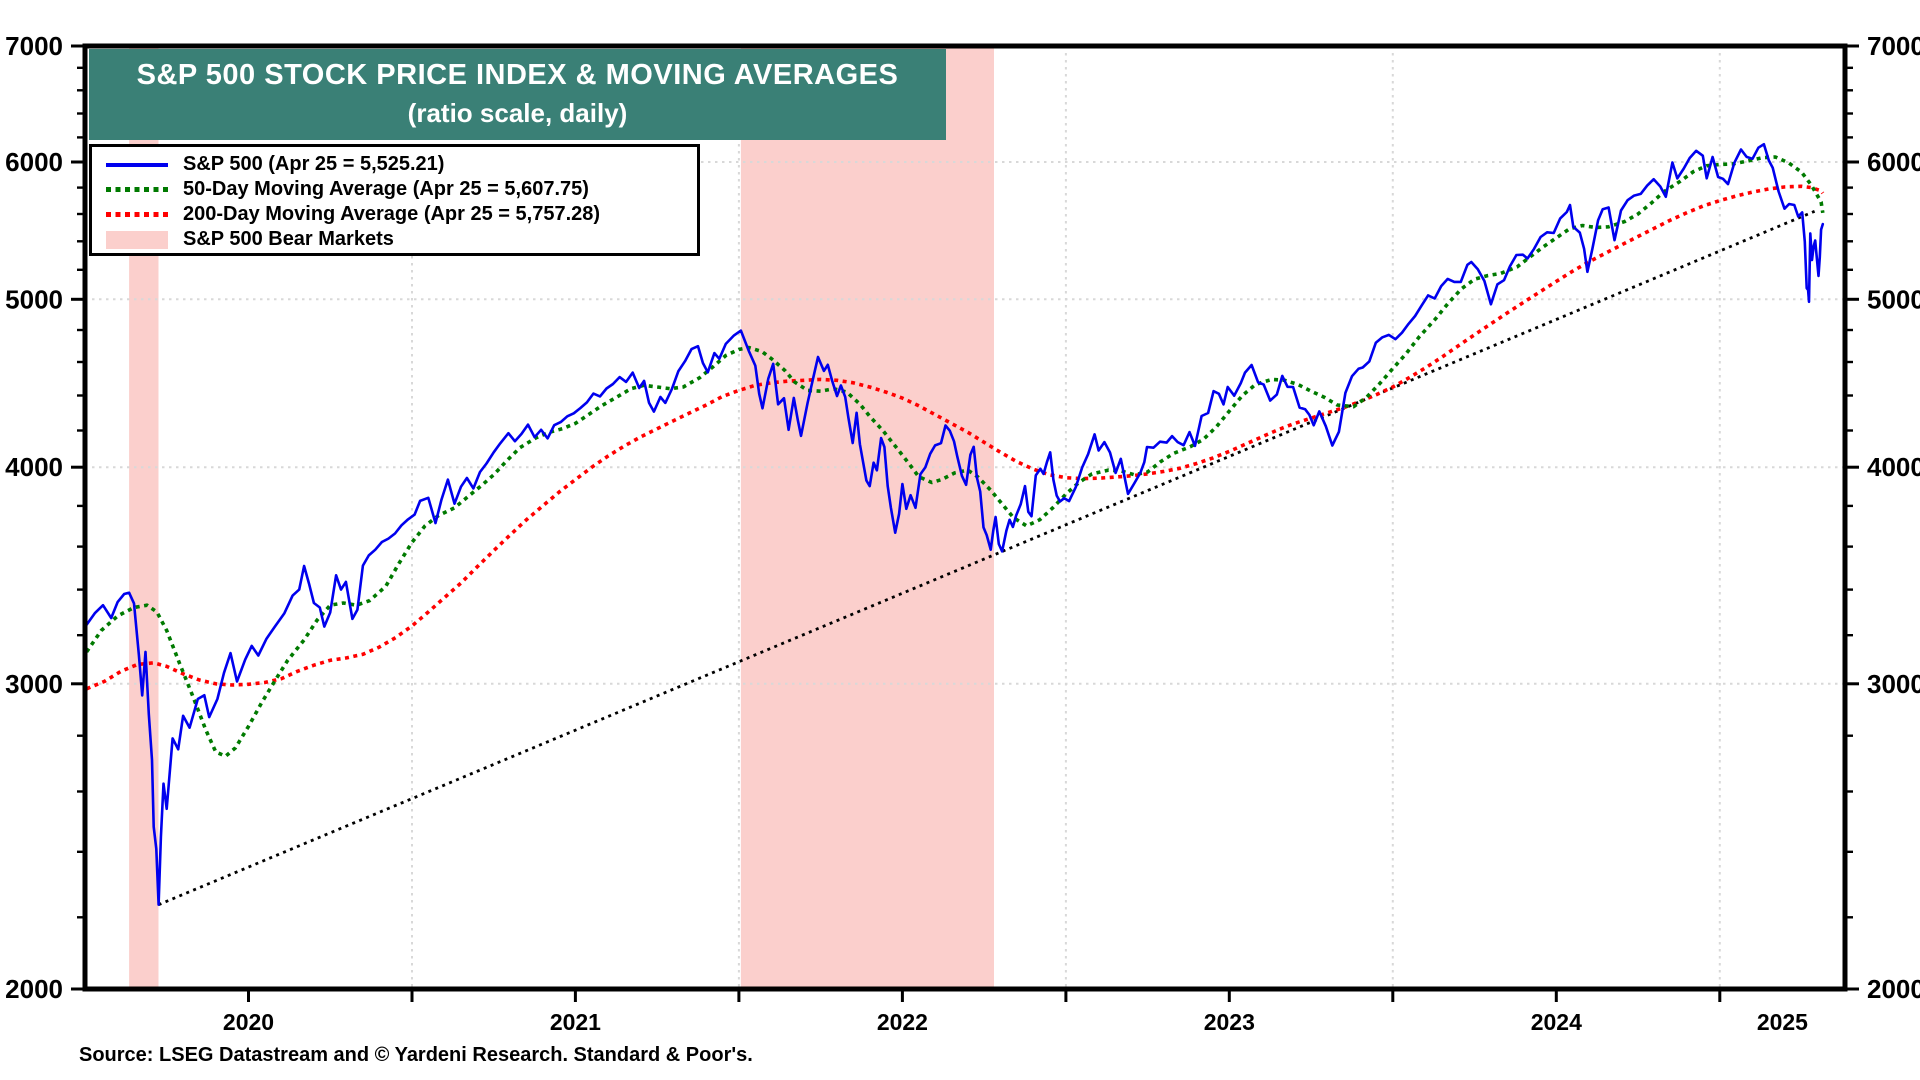 Image resolution: width=1920 pixels, height=1080 pixels. I want to click on y-axis-label-left: 6000, so click(34, 162).